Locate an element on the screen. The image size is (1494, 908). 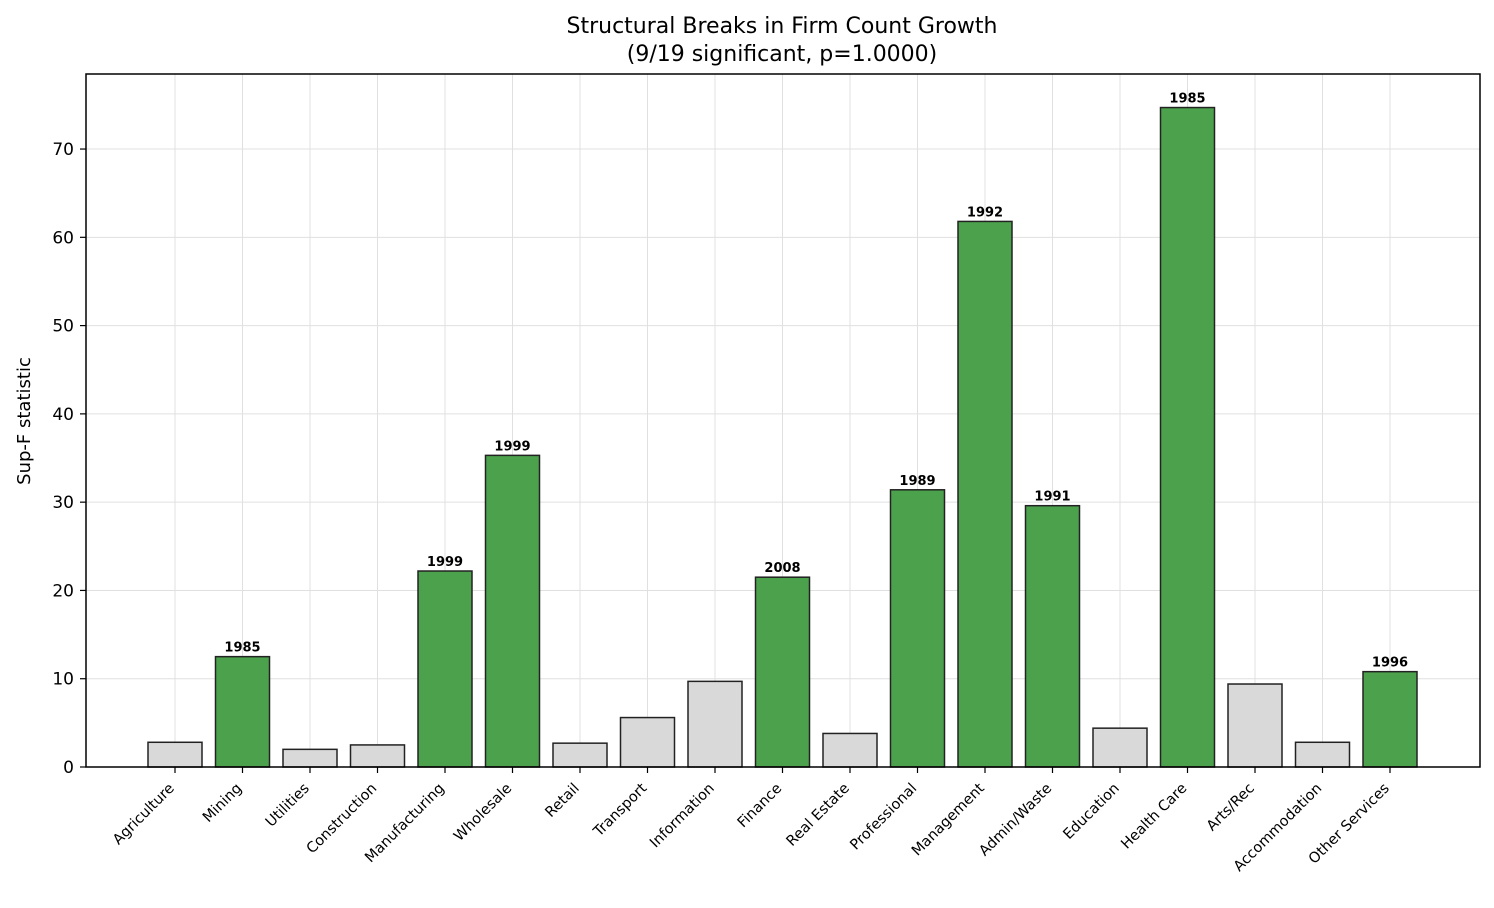
bar-mining is located at coordinates (242, 711).